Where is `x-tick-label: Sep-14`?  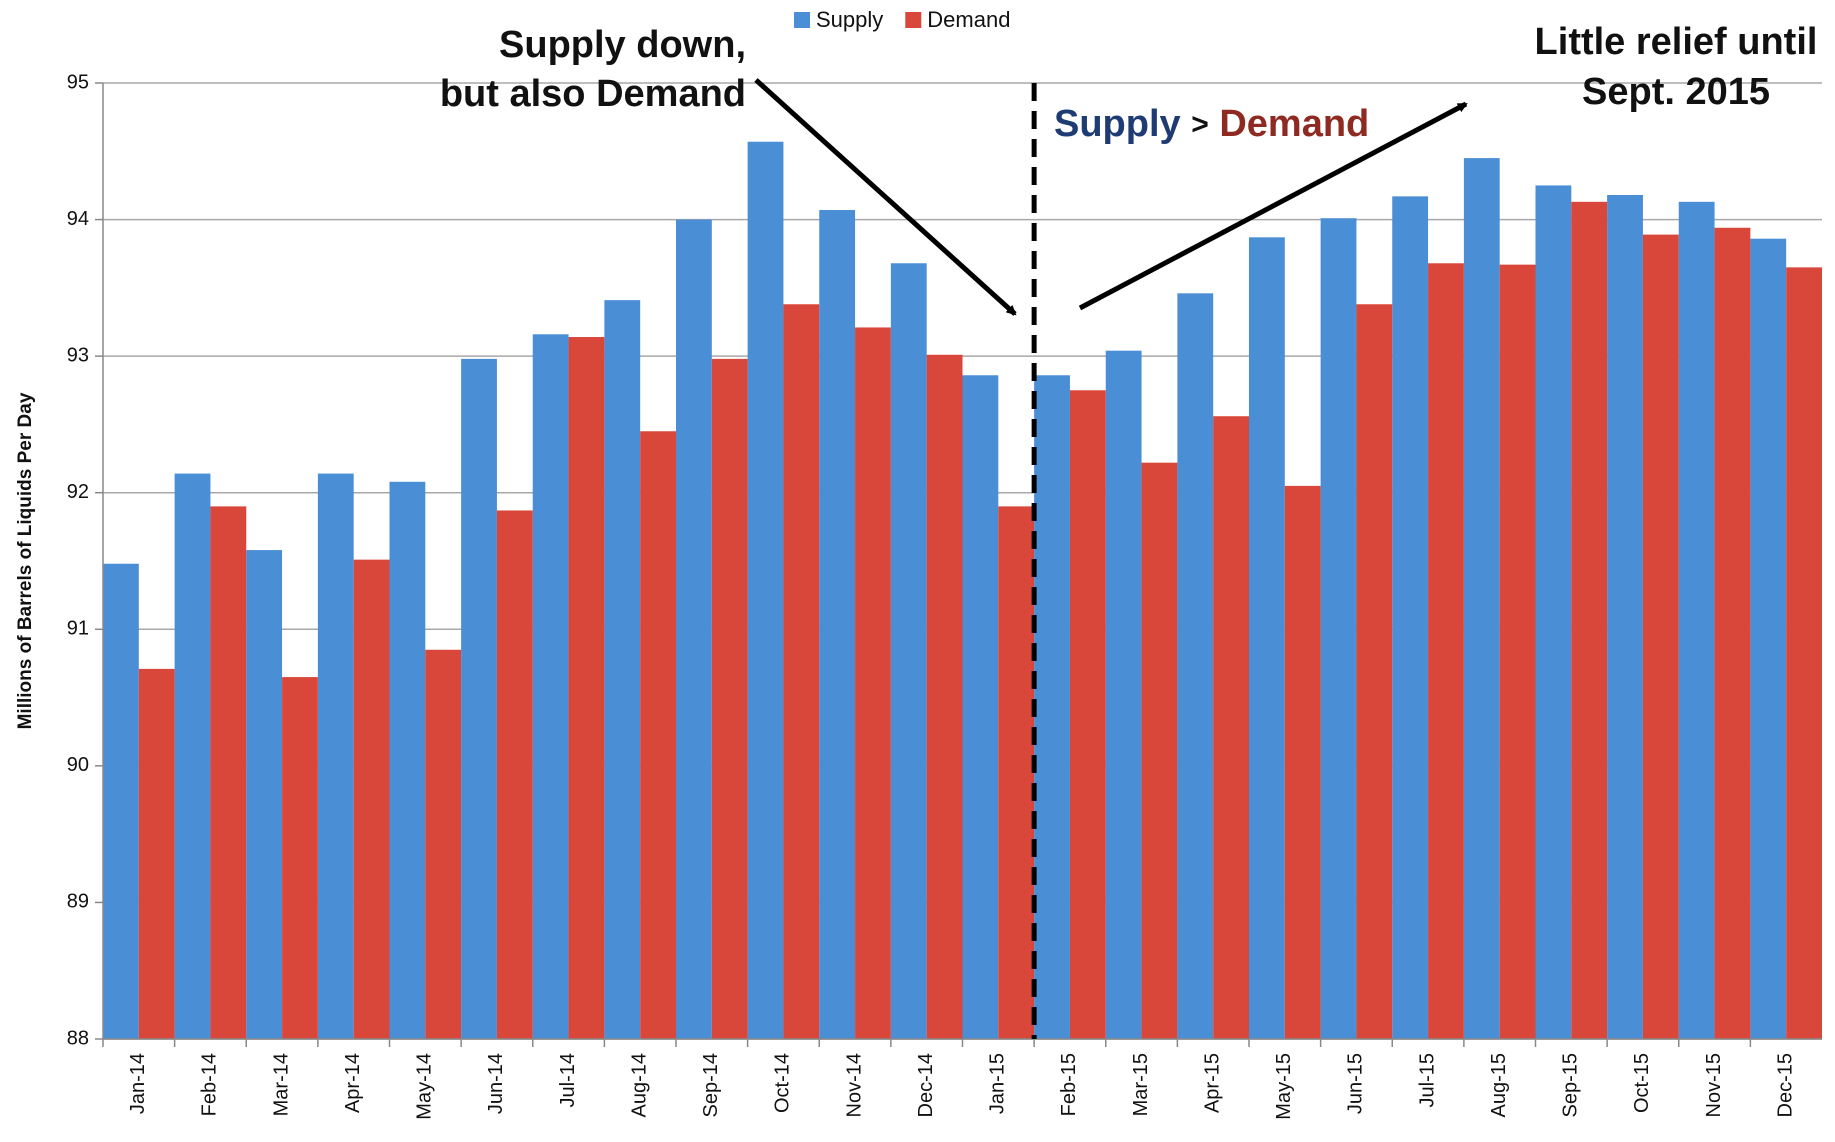
x-tick-label: Sep-14 is located at coordinates (711, 1085).